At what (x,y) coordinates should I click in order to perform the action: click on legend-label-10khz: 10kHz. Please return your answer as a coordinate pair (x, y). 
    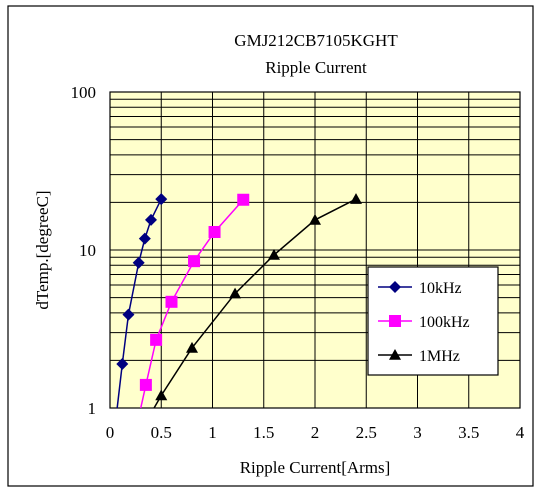
    Looking at the image, I should click on (440, 288).